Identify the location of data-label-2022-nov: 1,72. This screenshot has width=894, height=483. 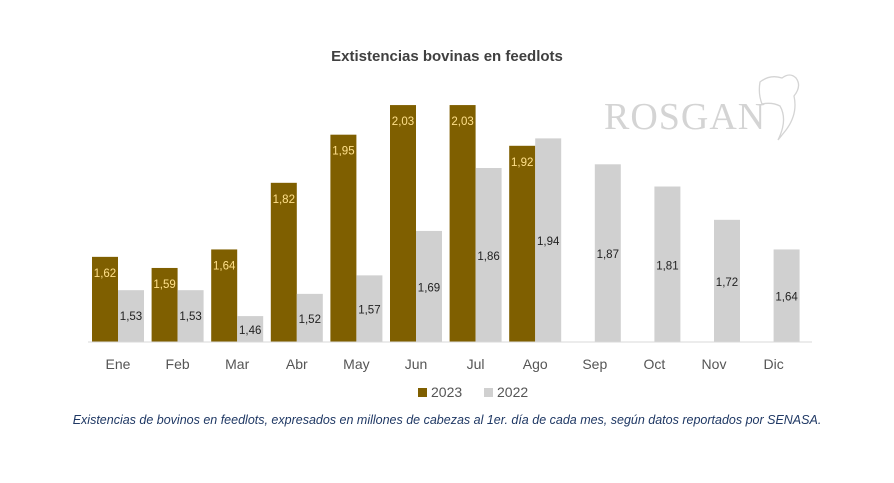
(727, 283).